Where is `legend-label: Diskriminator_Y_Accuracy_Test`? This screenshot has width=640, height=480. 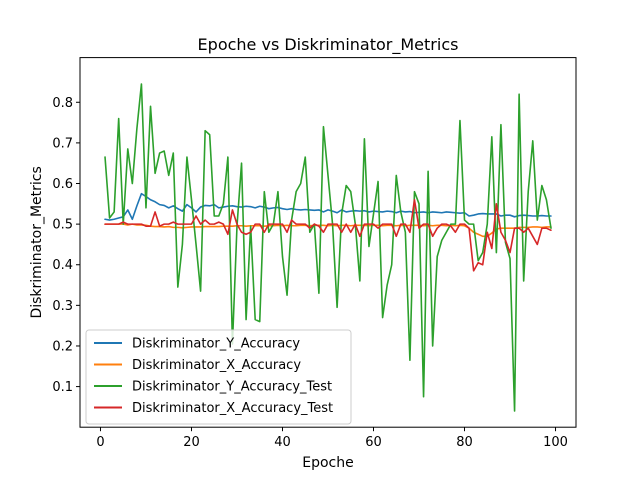 legend-label: Diskriminator_Y_Accuracy_Test is located at coordinates (232, 387).